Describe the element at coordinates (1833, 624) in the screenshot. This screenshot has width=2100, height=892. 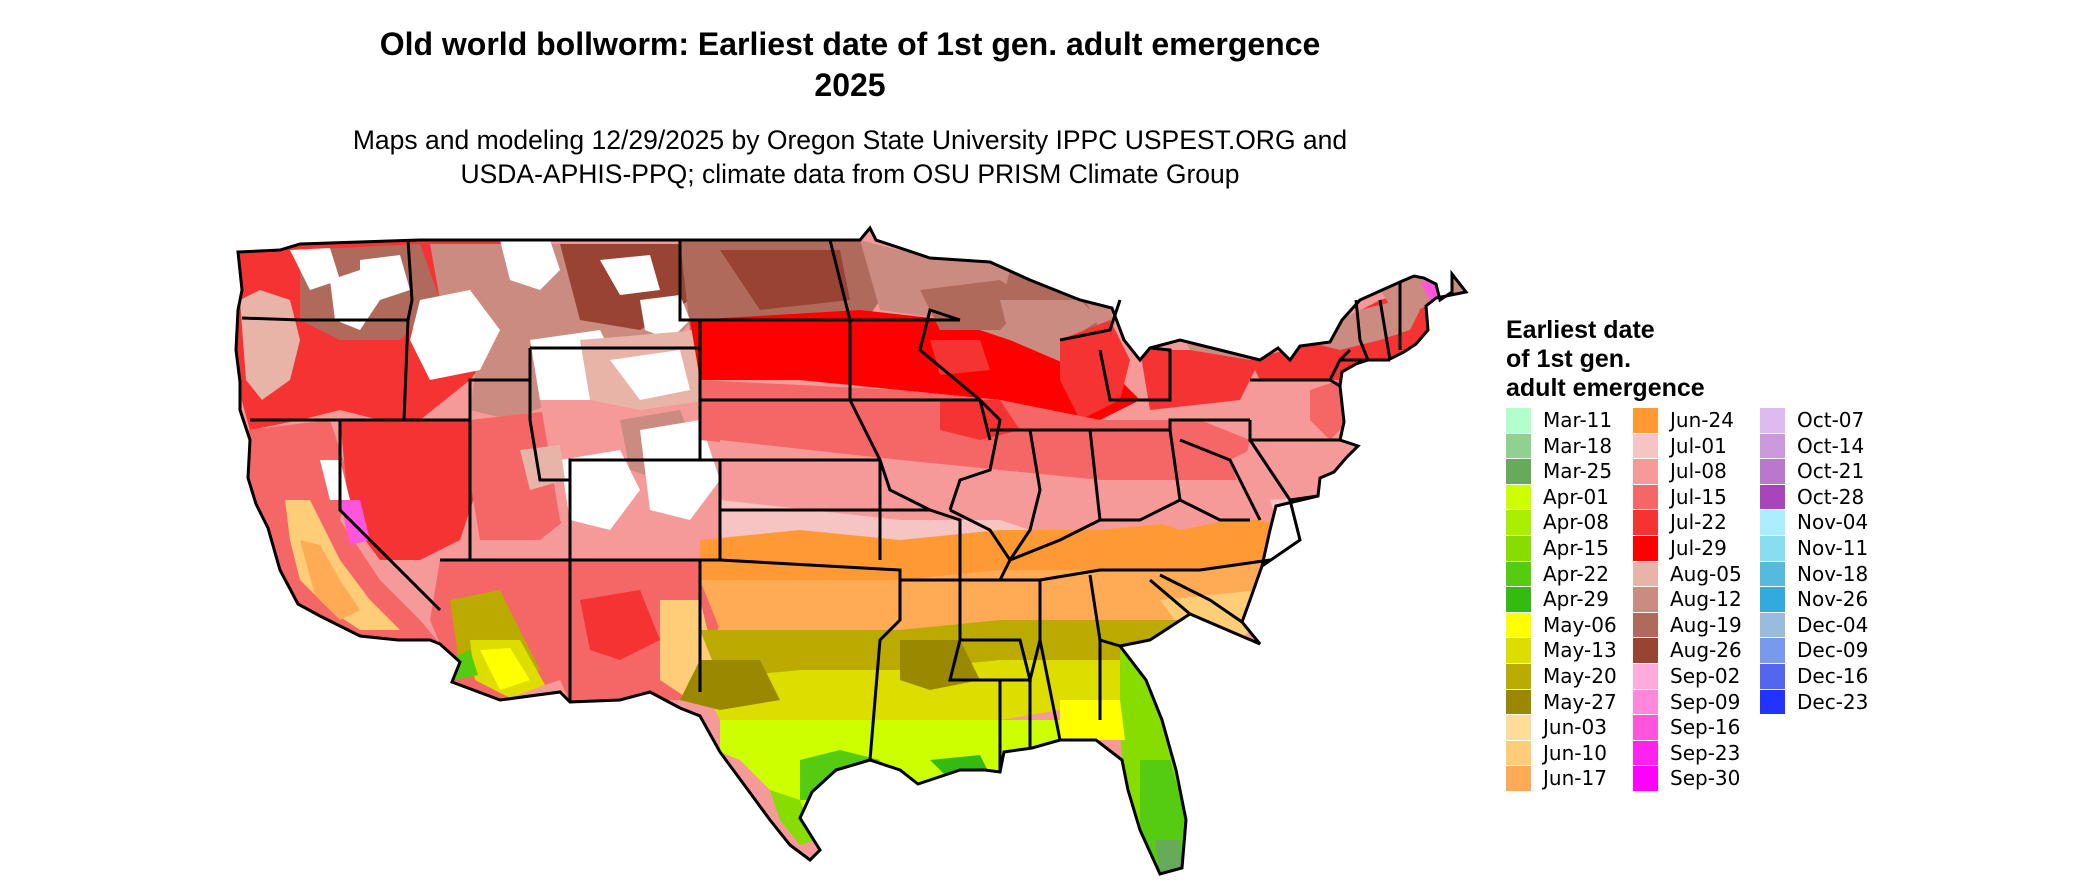
I see `legend-label: Dec-04` at that location.